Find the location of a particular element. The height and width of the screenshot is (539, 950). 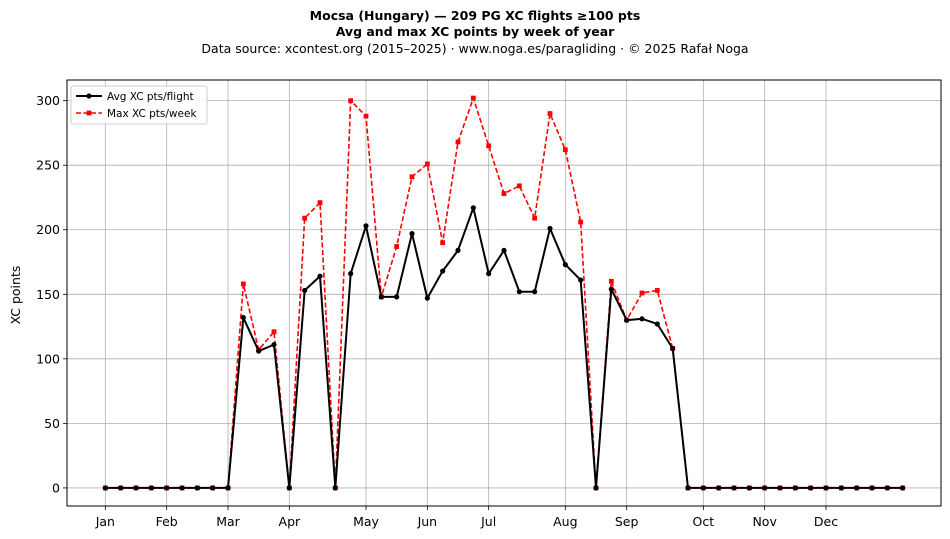

y-tick-label: 250 is located at coordinates (48, 165).